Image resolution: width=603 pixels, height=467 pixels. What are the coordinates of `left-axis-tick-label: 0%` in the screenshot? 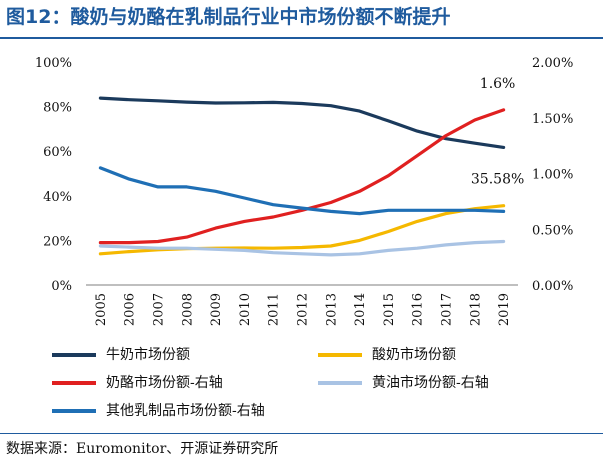 It's located at (61, 286).